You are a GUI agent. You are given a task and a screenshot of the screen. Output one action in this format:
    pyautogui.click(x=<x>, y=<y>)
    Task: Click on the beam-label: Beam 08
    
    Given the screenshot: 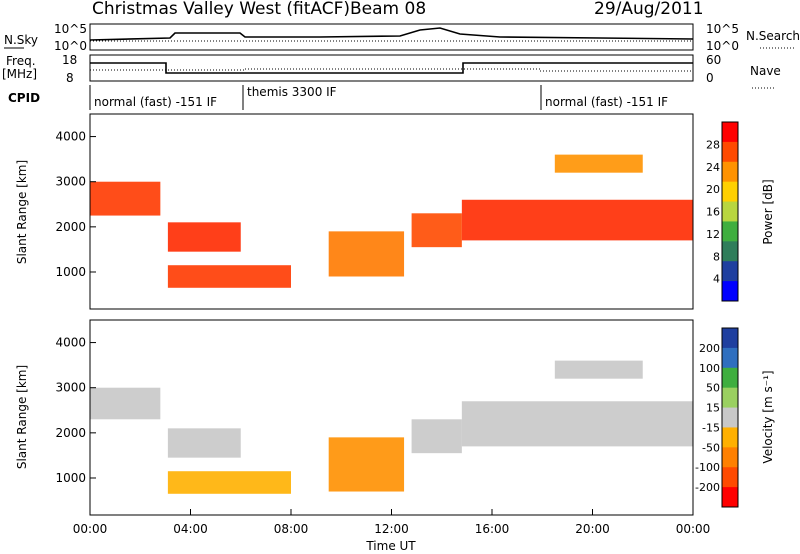 What is the action you would take?
    pyautogui.click(x=388, y=9)
    